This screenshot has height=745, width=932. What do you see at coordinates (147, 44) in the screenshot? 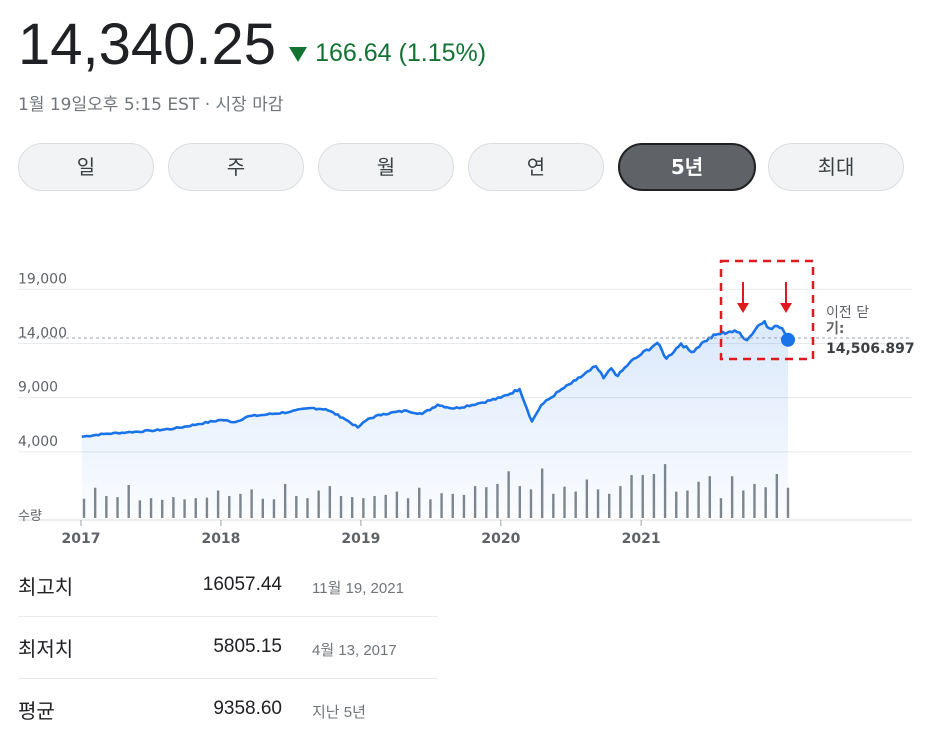
I see `current-price: 14,340.25` at bounding box center [147, 44].